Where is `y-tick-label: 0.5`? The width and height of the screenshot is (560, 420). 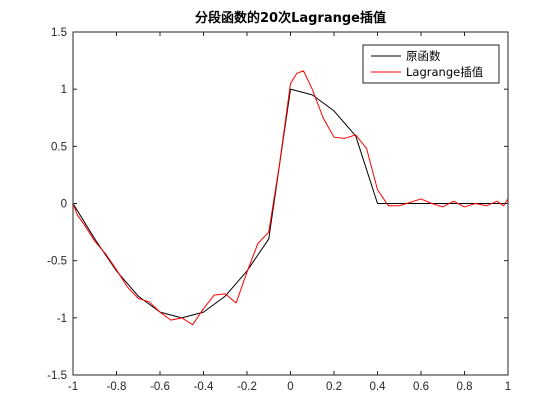
y-tick-label: 0.5 is located at coordinates (59, 147).